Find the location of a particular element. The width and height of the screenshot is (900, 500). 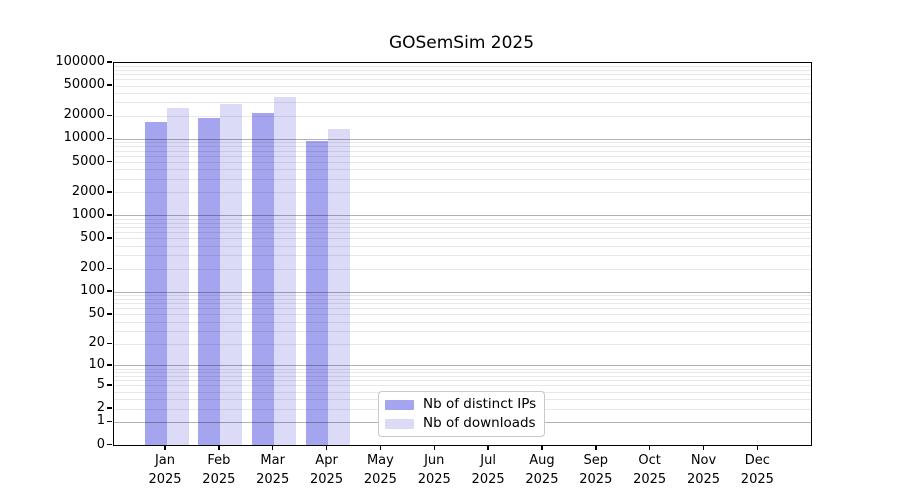

y-tick-label-5: 5 is located at coordinates (100, 384).